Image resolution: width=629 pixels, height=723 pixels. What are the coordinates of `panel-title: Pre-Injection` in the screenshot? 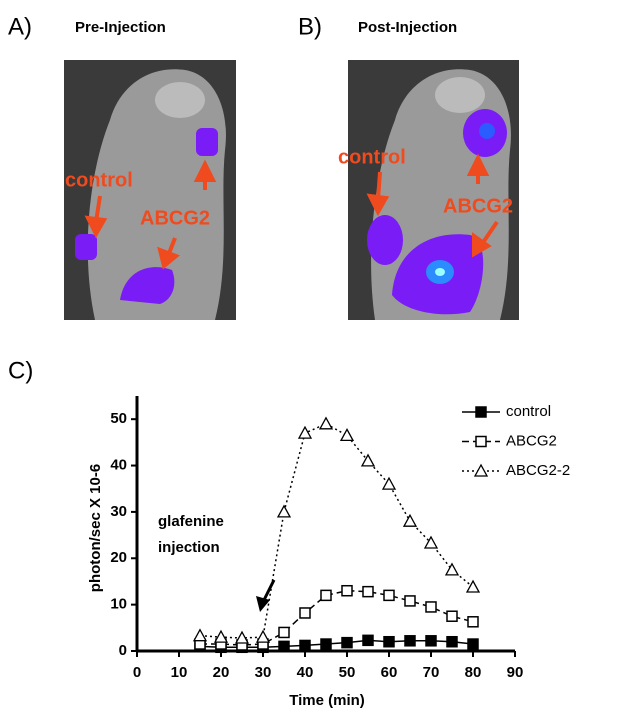 It's located at (120, 27).